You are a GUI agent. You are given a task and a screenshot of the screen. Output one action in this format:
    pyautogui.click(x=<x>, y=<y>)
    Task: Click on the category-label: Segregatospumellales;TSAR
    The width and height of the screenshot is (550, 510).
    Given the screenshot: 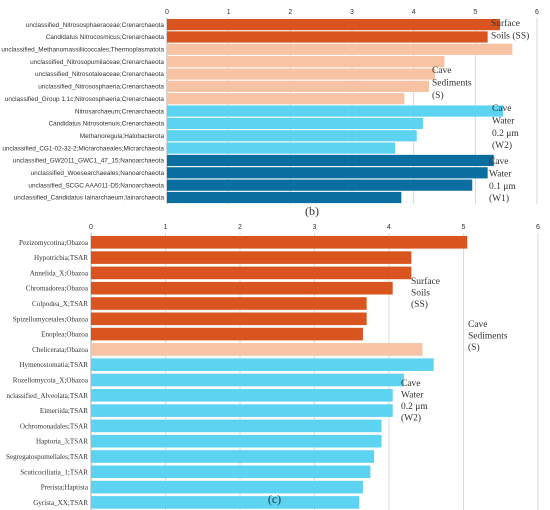 What is the action you would take?
    pyautogui.click(x=47, y=457)
    